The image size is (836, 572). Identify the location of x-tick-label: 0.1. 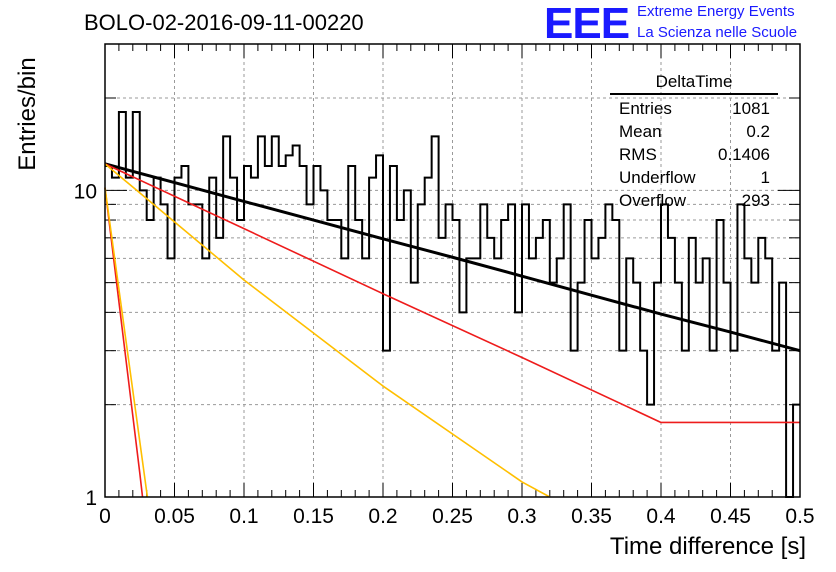
(243, 516).